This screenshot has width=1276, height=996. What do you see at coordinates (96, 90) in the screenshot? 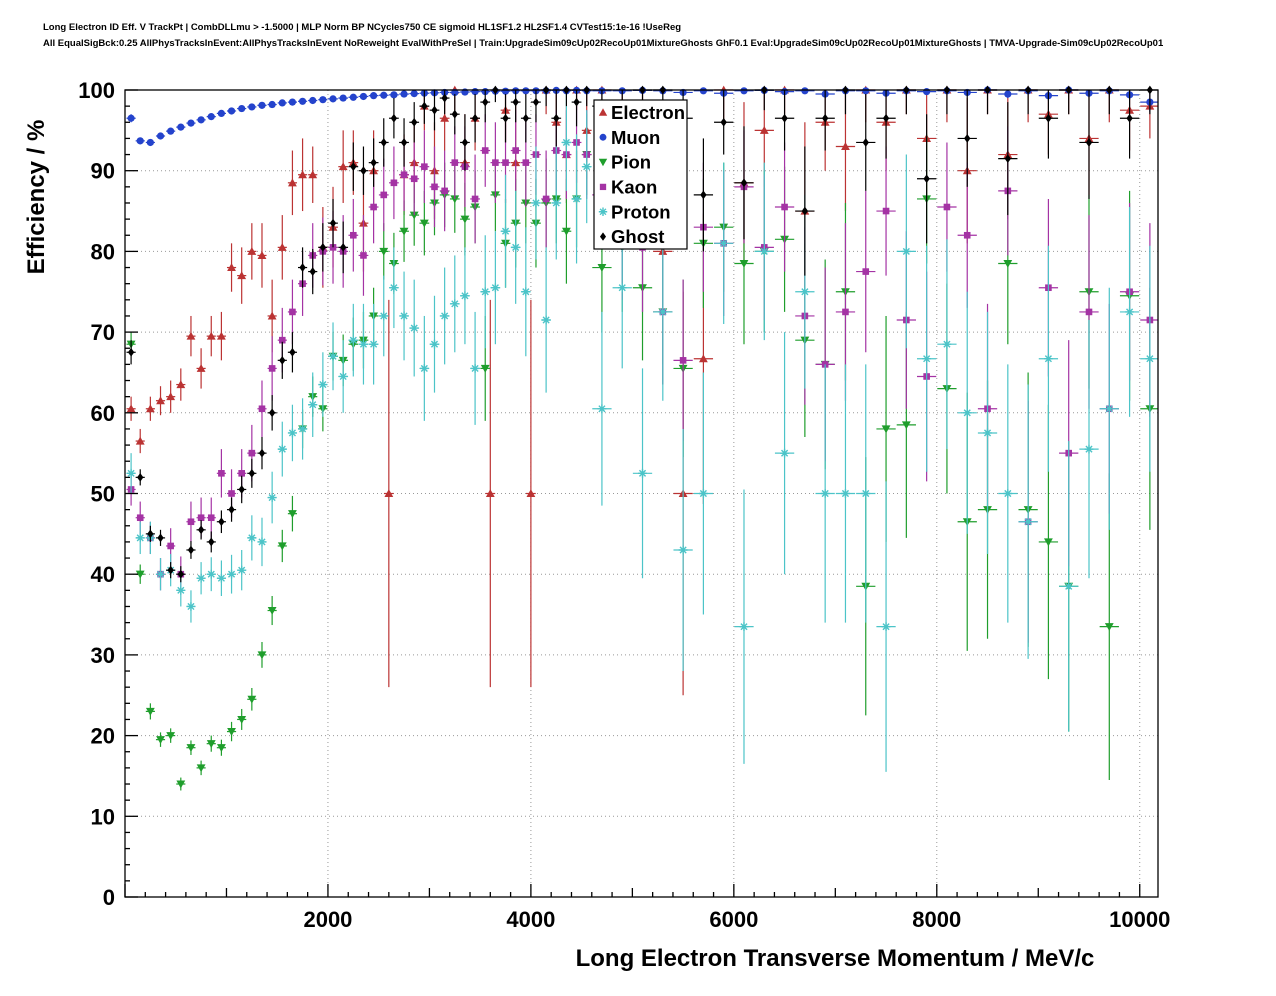
I see `y-tick-label: 100` at bounding box center [96, 90].